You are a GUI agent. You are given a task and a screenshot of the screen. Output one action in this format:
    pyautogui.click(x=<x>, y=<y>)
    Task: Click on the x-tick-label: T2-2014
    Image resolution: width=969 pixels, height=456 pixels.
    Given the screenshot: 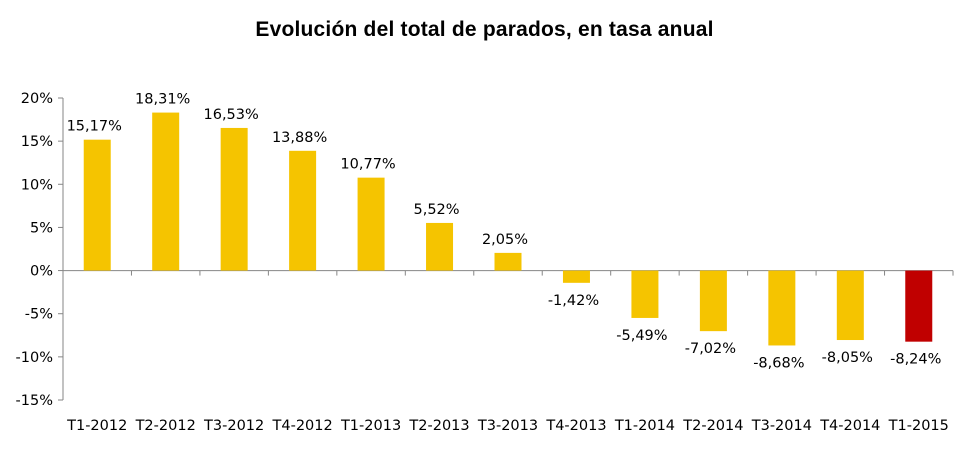 What is the action you would take?
    pyautogui.click(x=712, y=426)
    